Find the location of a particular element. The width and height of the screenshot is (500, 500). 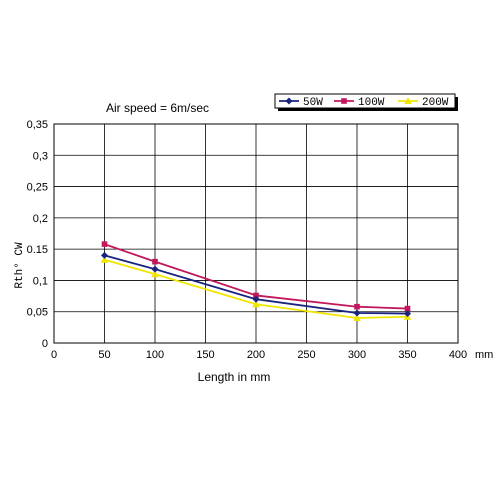

y-tick-label: 0,25 is located at coordinates (37, 188).